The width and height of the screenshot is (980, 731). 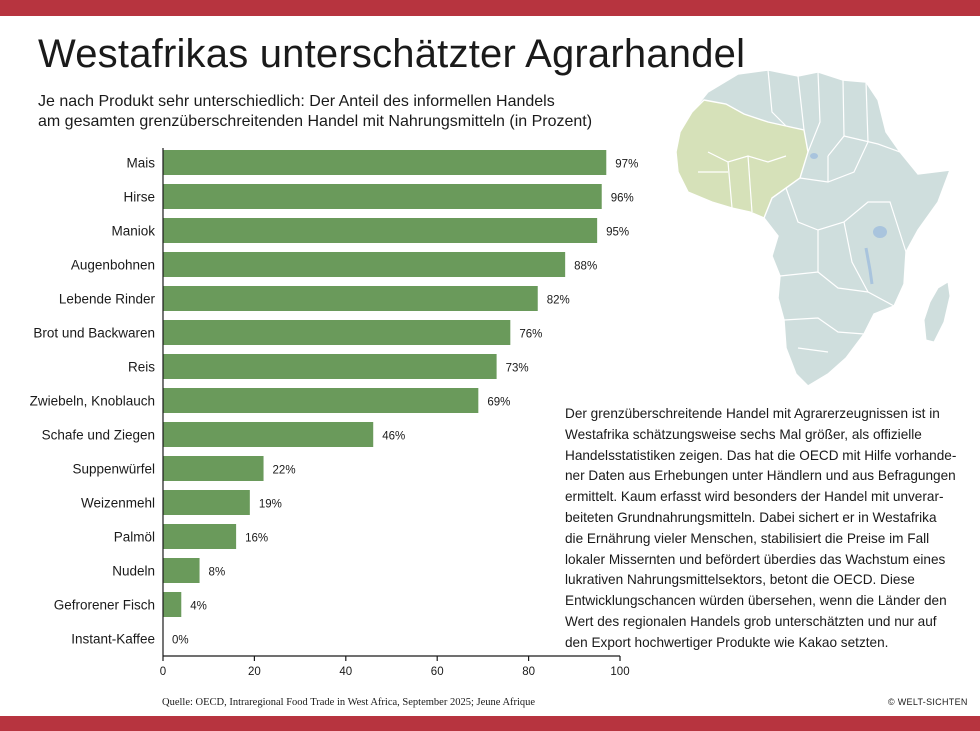 What do you see at coordinates (880, 232) in the screenshot?
I see `lake-victoria` at bounding box center [880, 232].